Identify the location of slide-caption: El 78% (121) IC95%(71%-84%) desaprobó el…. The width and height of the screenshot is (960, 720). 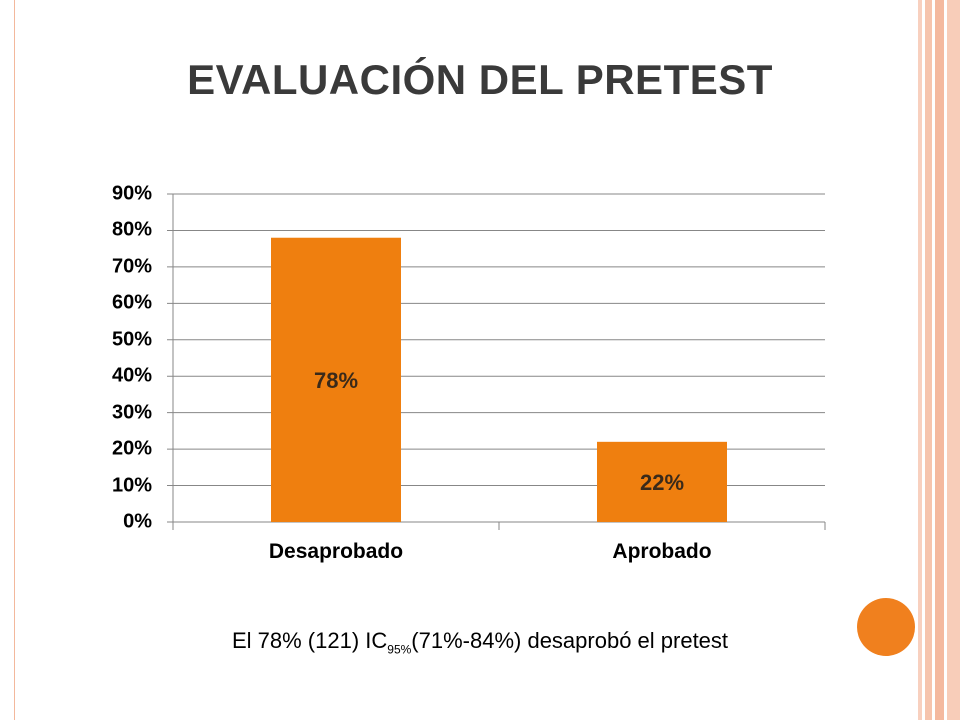
(480, 642).